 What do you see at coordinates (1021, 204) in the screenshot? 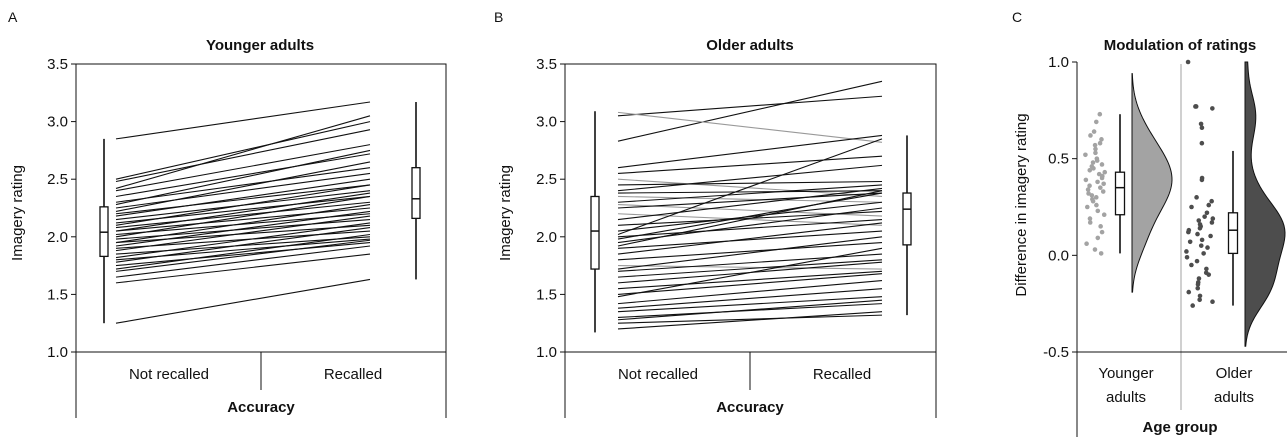
I see `panel-c-y-axis-label: Difference in imagery rating` at bounding box center [1021, 204].